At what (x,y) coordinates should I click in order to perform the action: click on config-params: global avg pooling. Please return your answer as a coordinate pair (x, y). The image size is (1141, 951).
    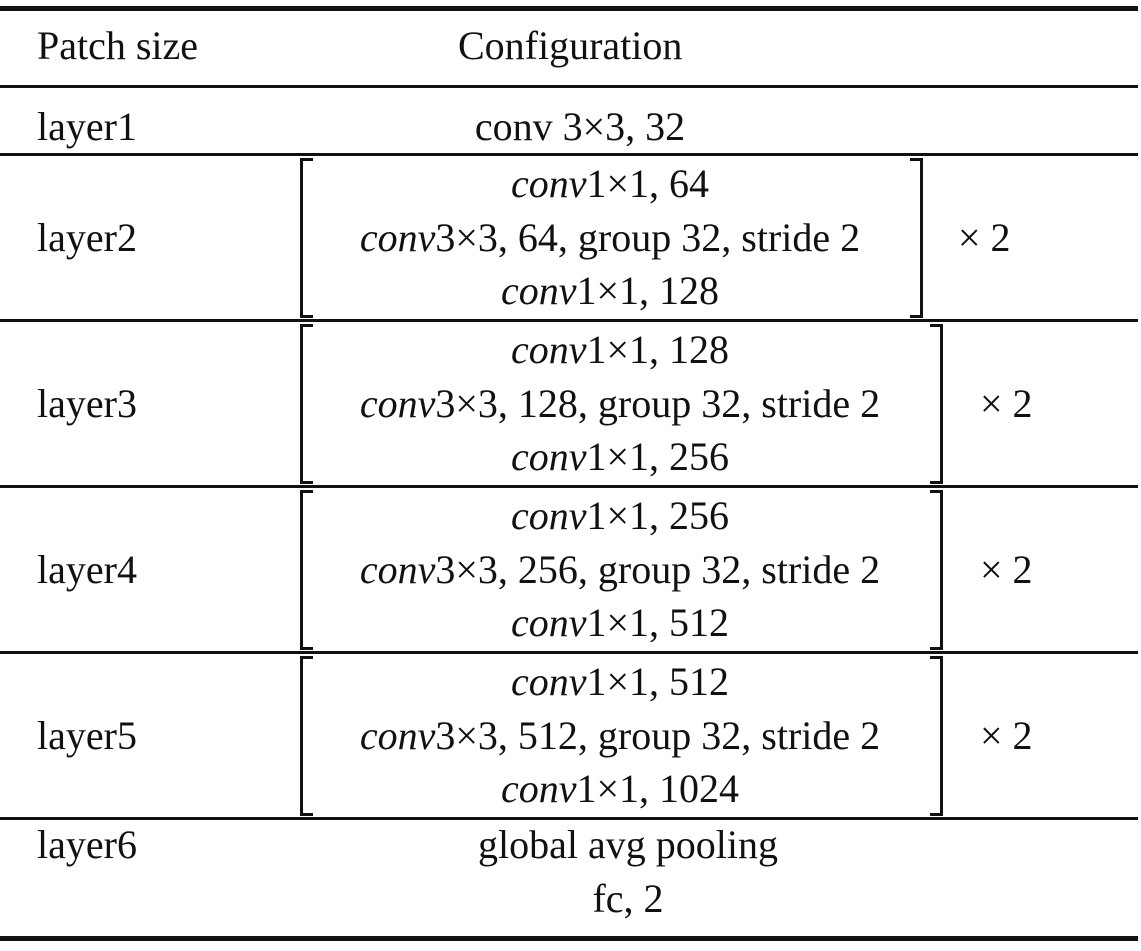
    Looking at the image, I should click on (628, 844).